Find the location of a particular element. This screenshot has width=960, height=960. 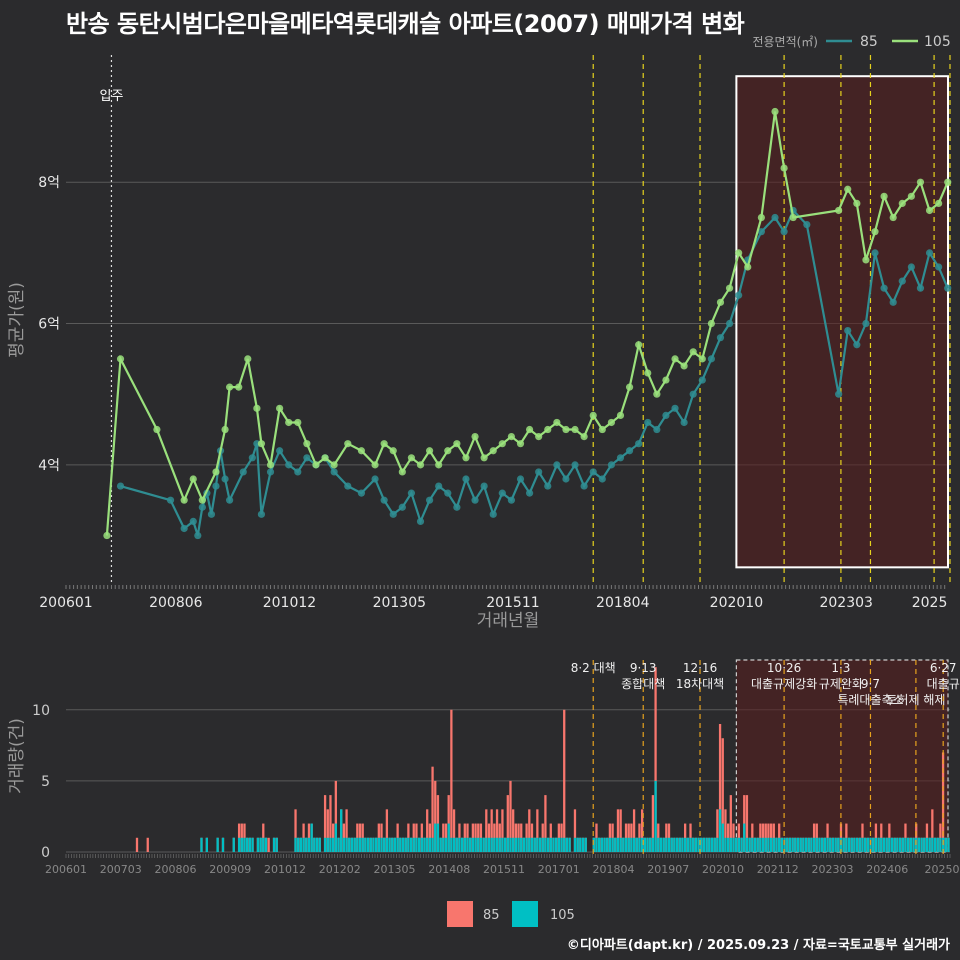

x-tick-label: 2025 is located at coordinates (930, 603).